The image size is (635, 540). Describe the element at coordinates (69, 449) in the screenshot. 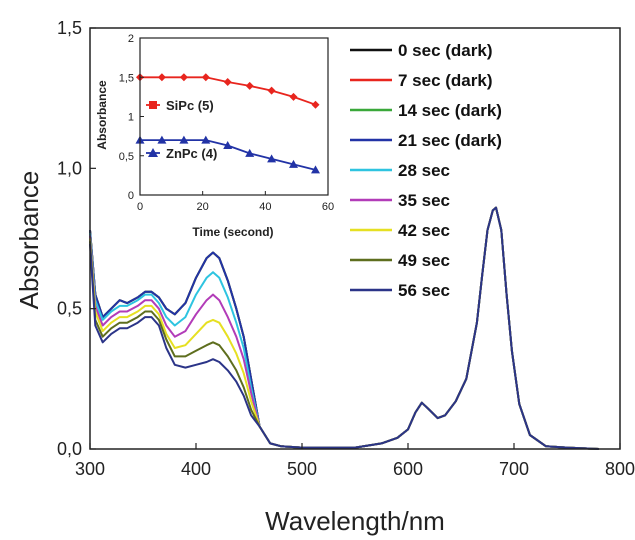

I see `y-tick-label: 0,0` at that location.